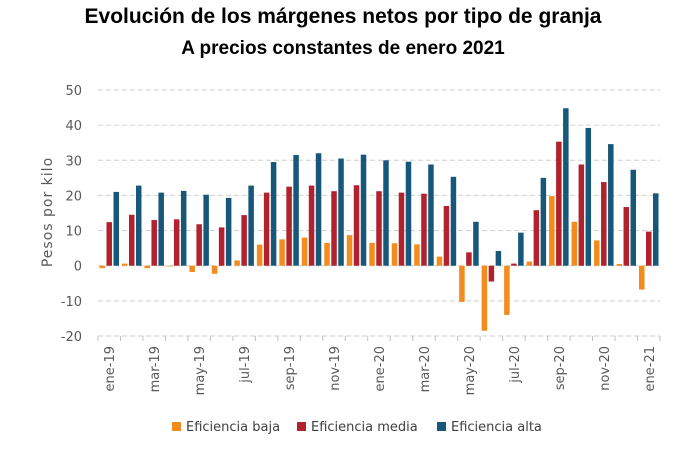  I want to click on legend-label: Eficiencia baja, so click(233, 427).